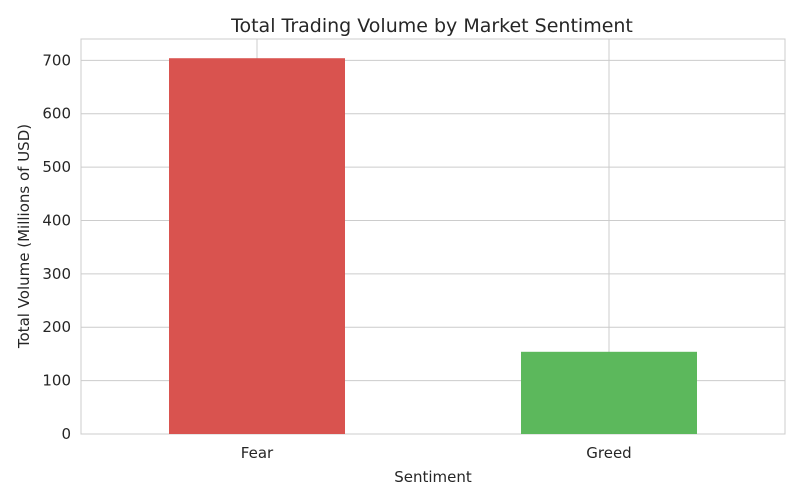  What do you see at coordinates (56, 381) in the screenshot?
I see `y-tick-label: 100` at bounding box center [56, 381].